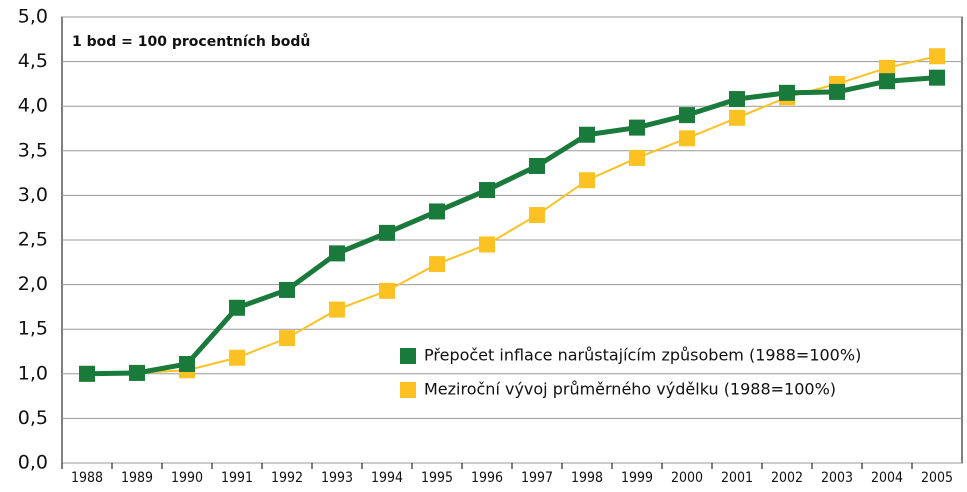 The height and width of the screenshot is (492, 967). I want to click on x-tick-label: 2003, so click(837, 478).